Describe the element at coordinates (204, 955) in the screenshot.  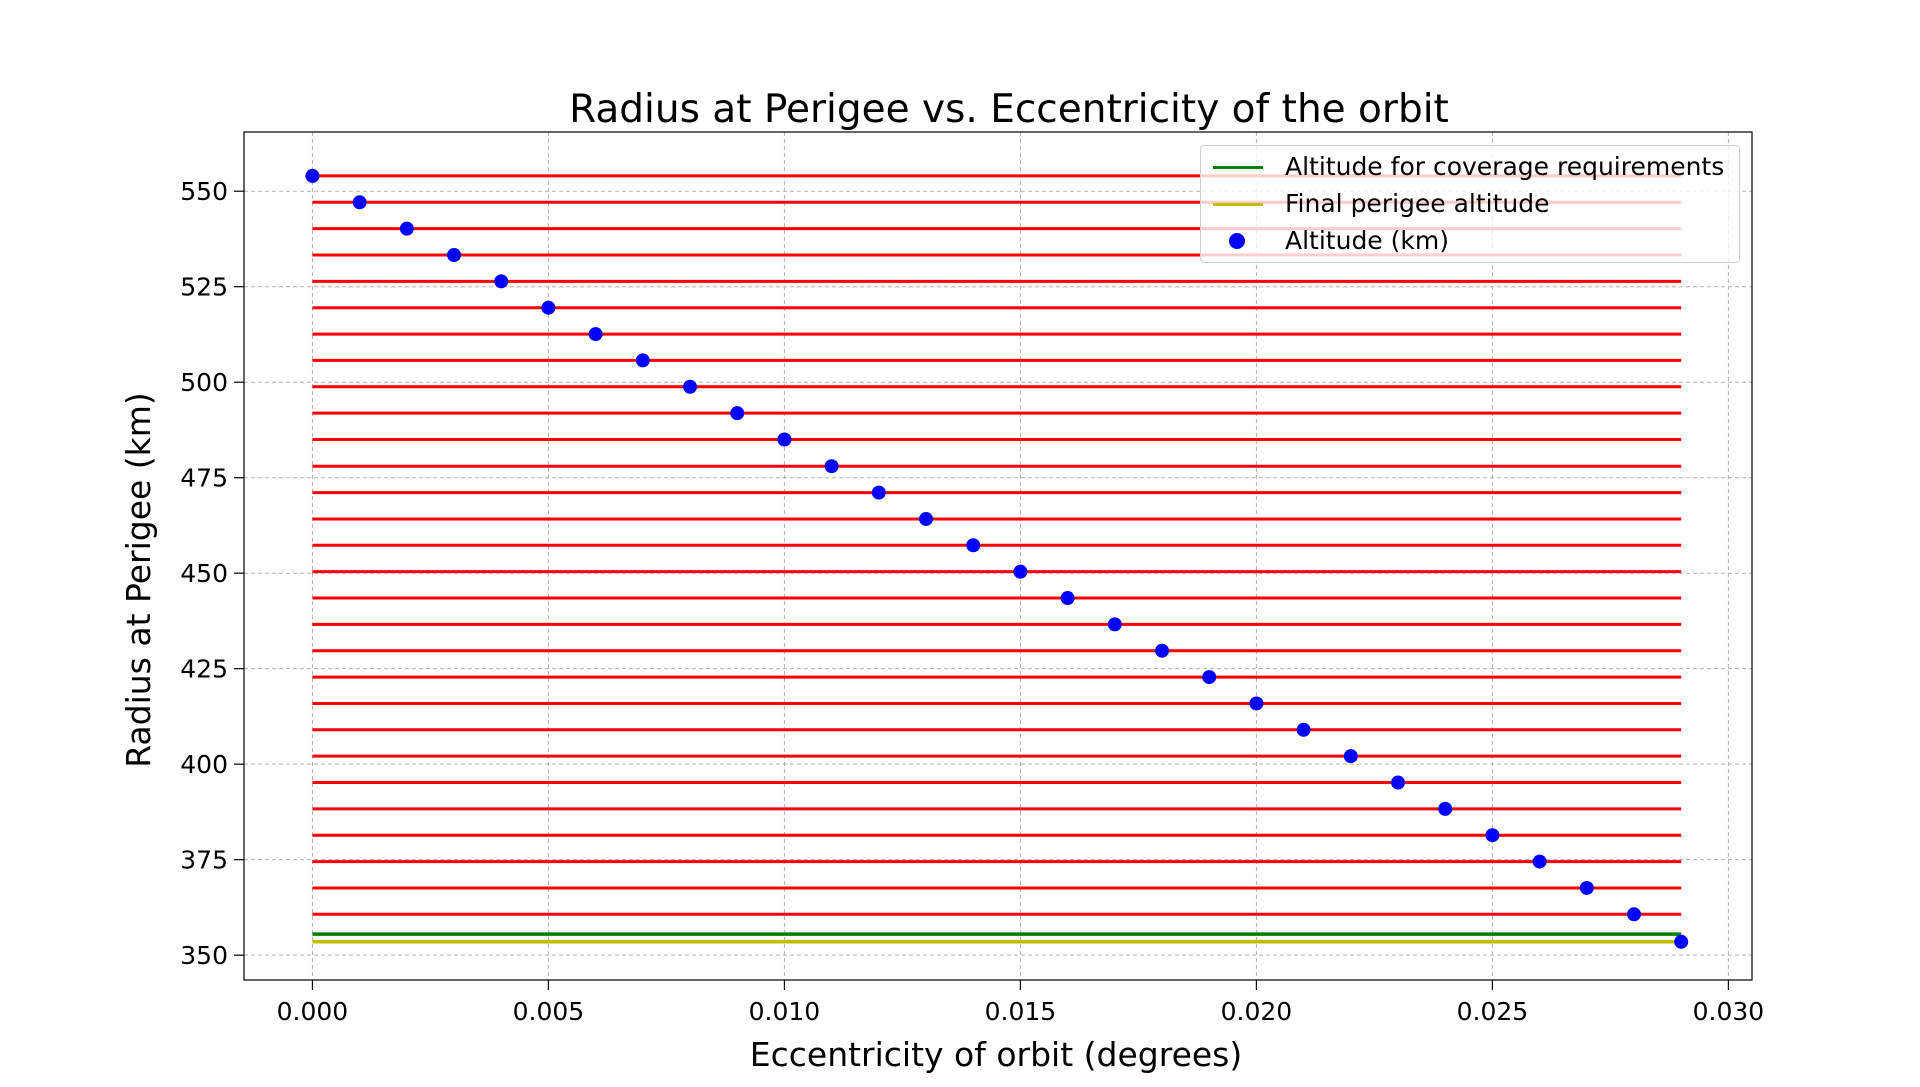
I see `y-tick-label: 350` at that location.